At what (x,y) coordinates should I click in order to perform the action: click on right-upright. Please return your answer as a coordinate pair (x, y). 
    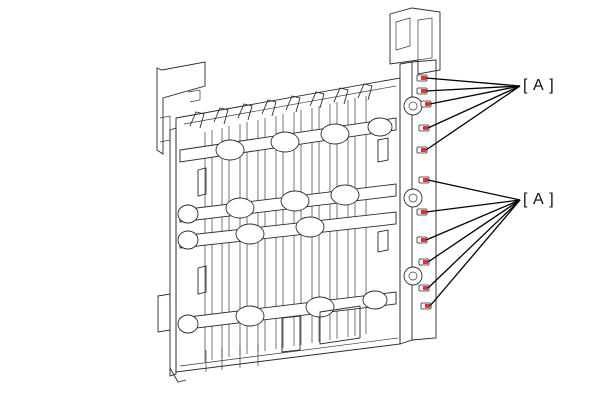
    Looking at the image, I should click on (415, 176).